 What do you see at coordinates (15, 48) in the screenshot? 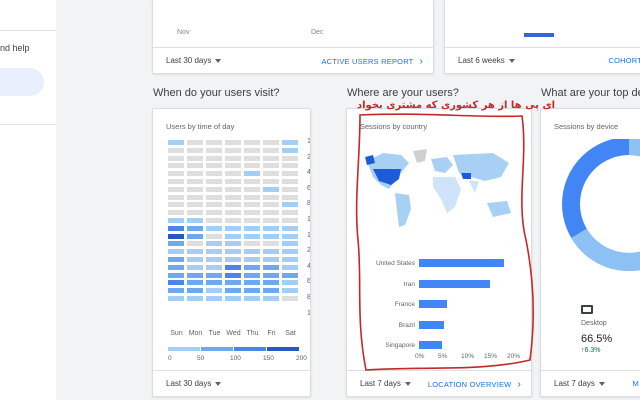
I see `nav-help-item: nd help` at bounding box center [15, 48].